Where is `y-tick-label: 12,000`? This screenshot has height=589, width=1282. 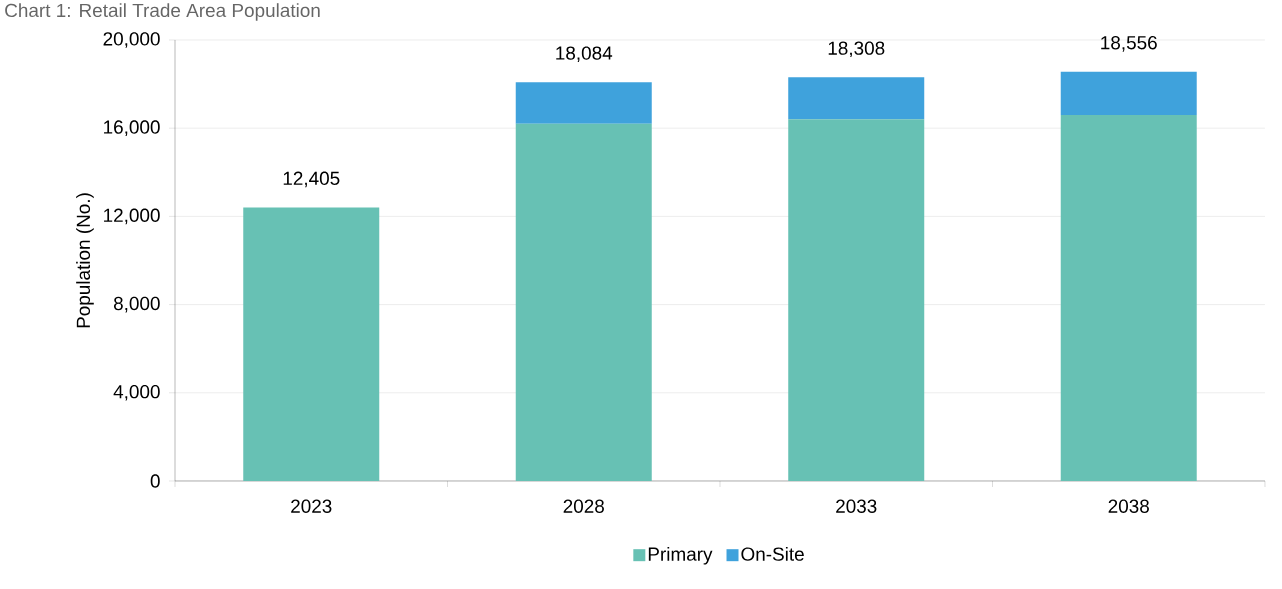
y-tick-label: 12,000 is located at coordinates (132, 216).